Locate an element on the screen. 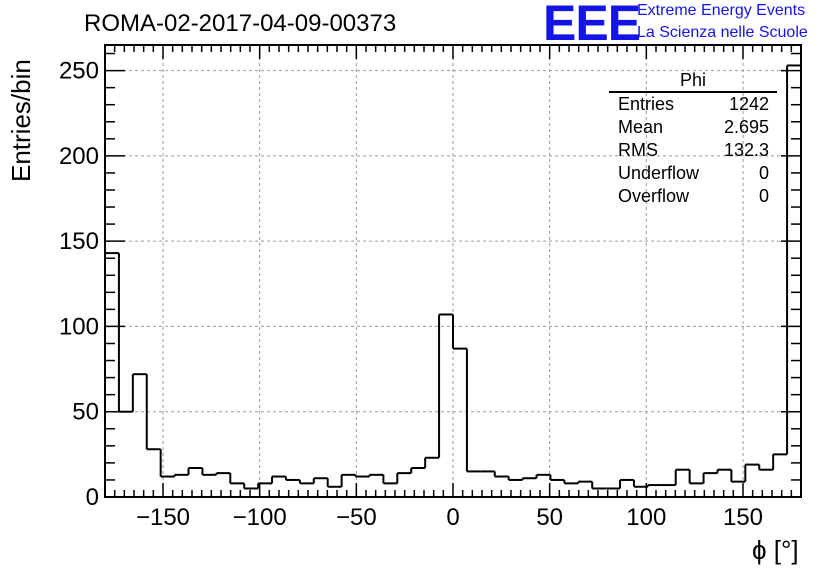  x-tick-label: −150 is located at coordinates (163, 517).